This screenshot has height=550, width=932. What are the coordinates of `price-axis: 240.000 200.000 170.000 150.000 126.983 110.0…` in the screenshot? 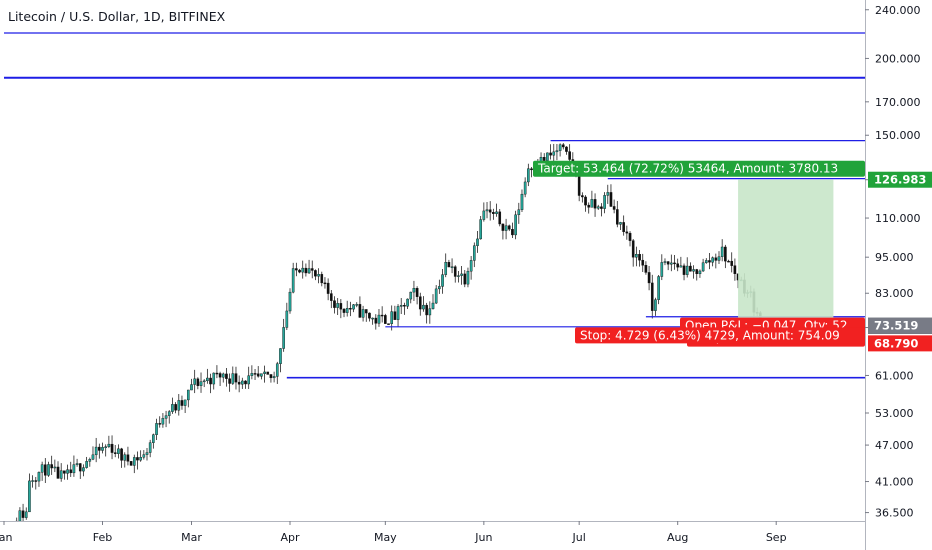 It's located at (898, 275).